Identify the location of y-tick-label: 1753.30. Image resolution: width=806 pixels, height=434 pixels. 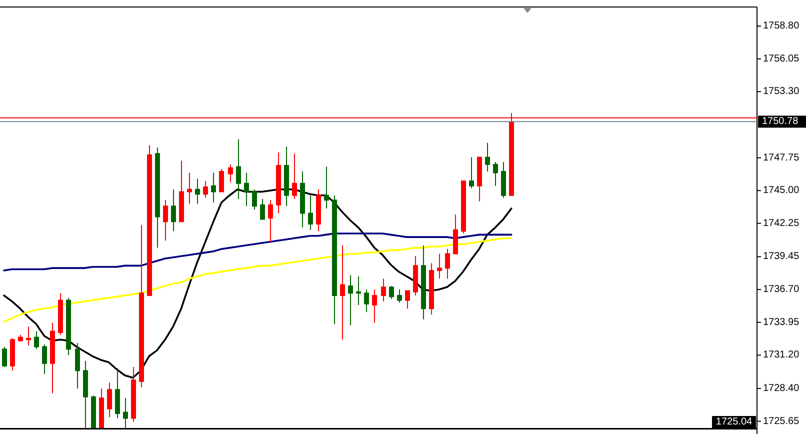
(781, 92).